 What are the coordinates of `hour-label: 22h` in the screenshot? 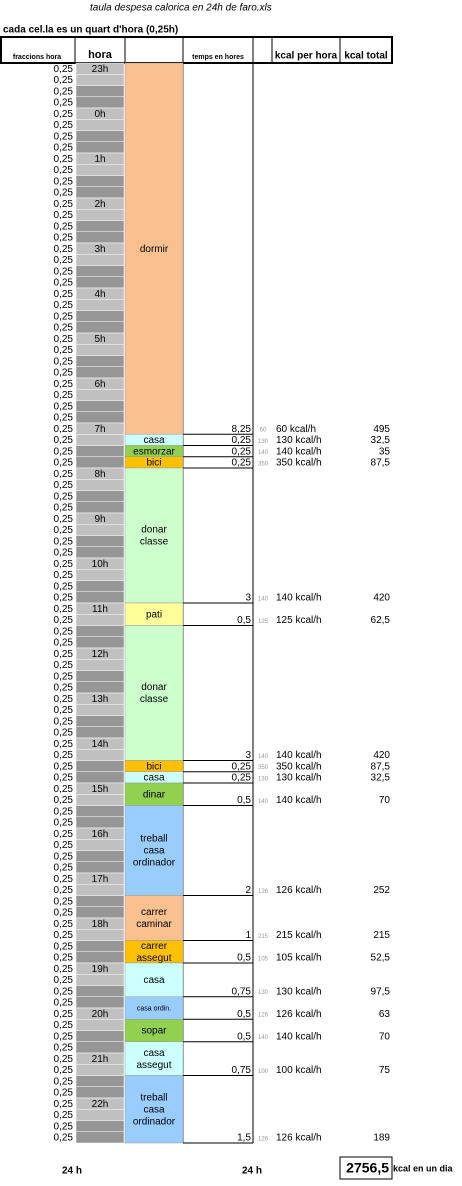 It's located at (100, 1104).